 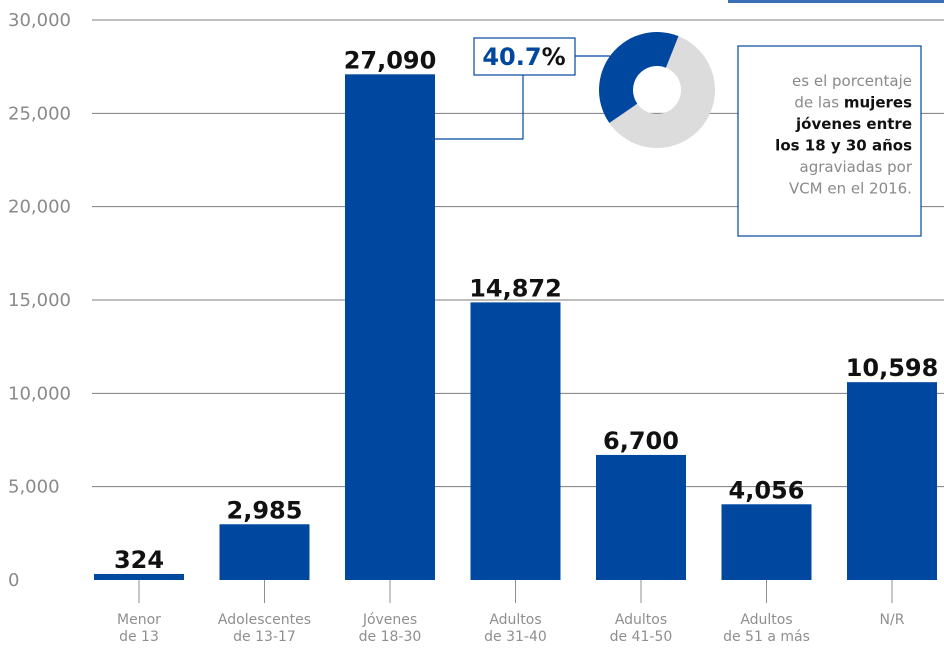 What do you see at coordinates (139, 628) in the screenshot?
I see `x-tick-label: Menor de 13` at bounding box center [139, 628].